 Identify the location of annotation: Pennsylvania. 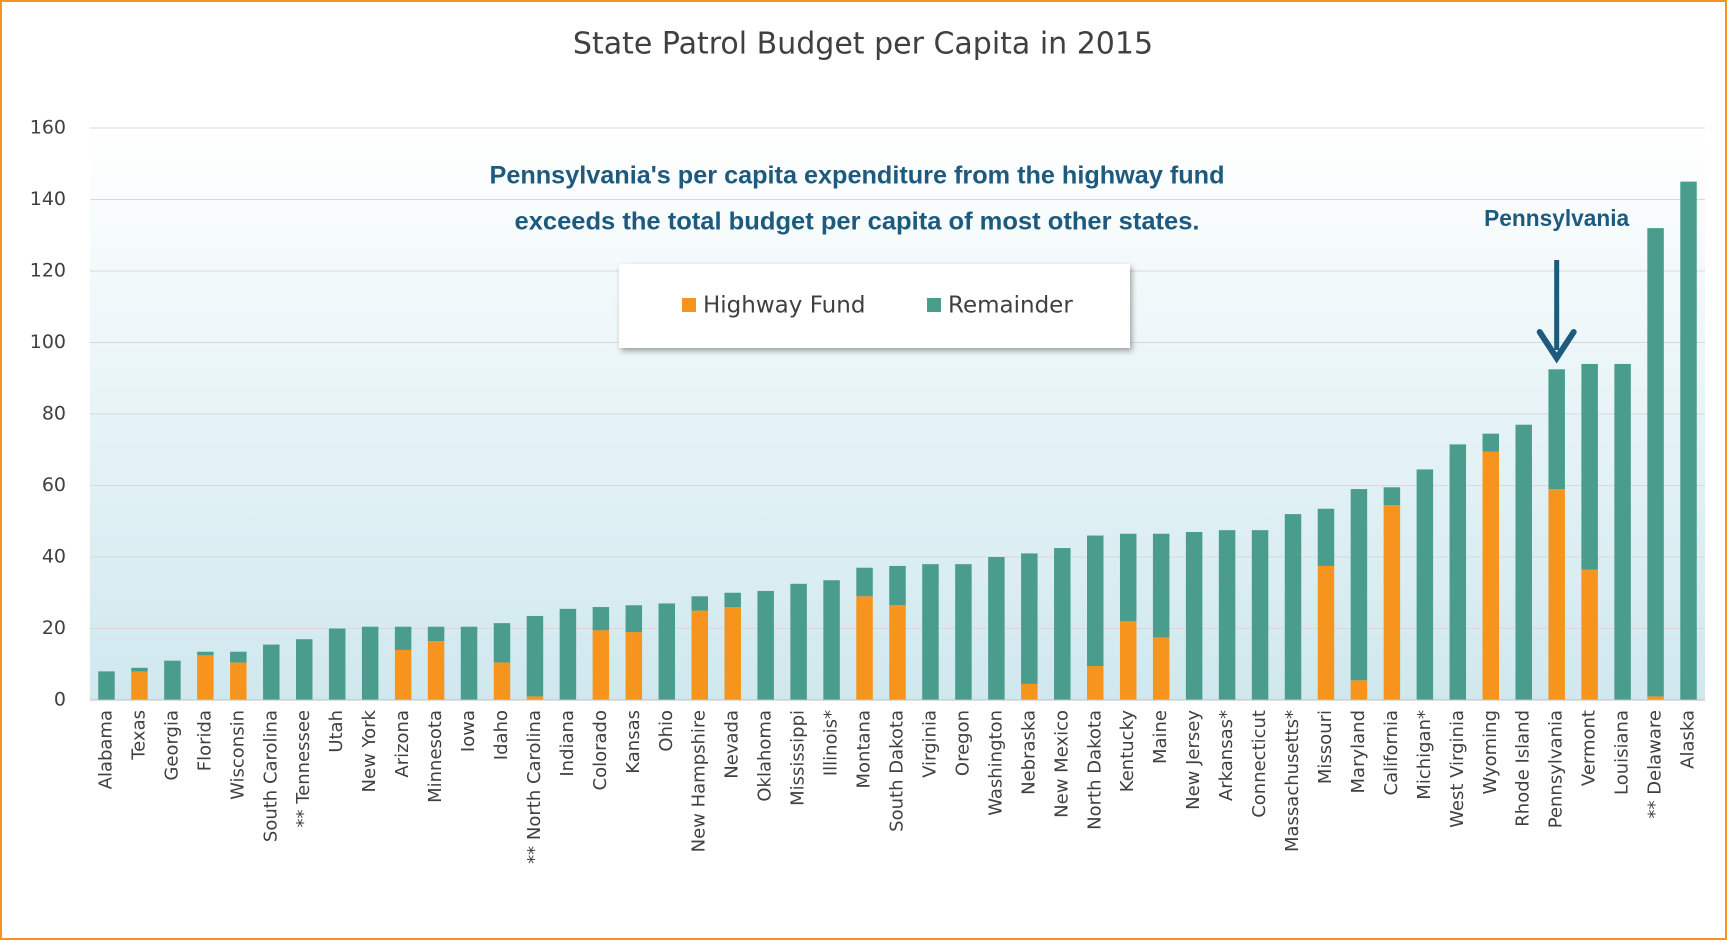
(1556, 218).